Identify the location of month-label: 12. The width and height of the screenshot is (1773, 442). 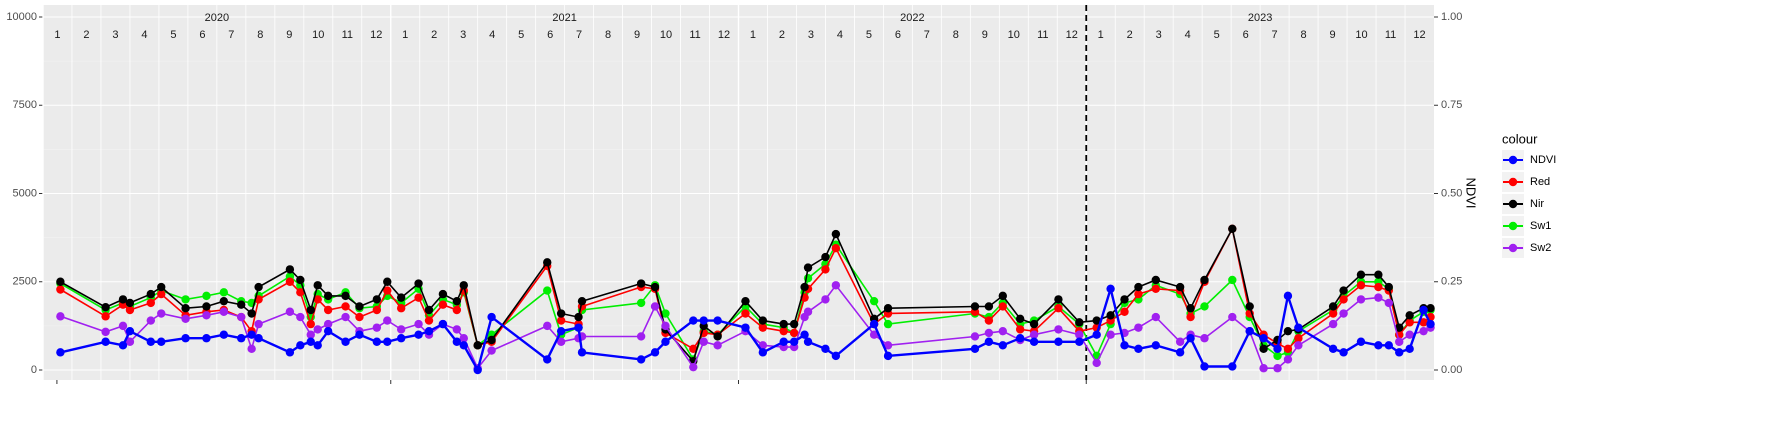
(1072, 35).